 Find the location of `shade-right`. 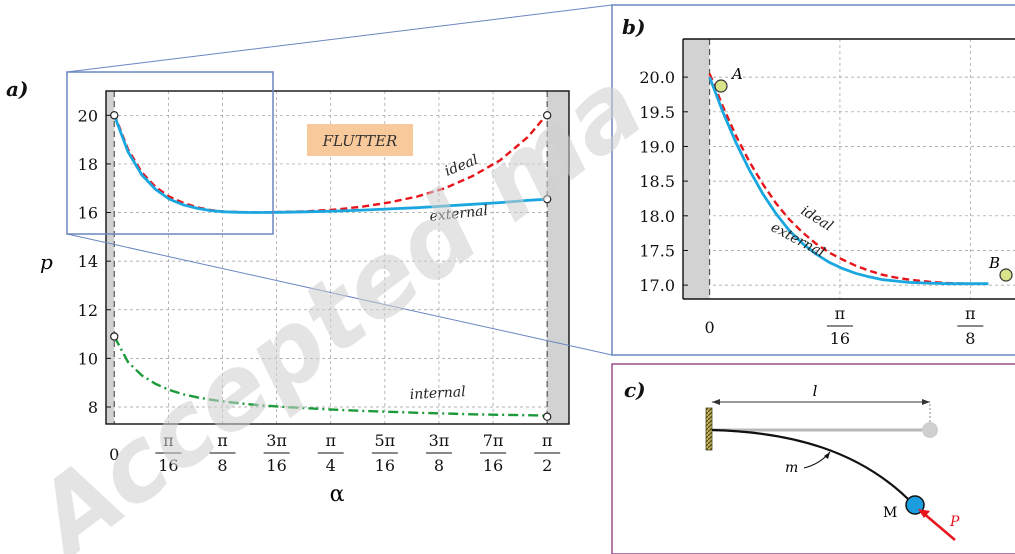

shade-right is located at coordinates (558, 257).